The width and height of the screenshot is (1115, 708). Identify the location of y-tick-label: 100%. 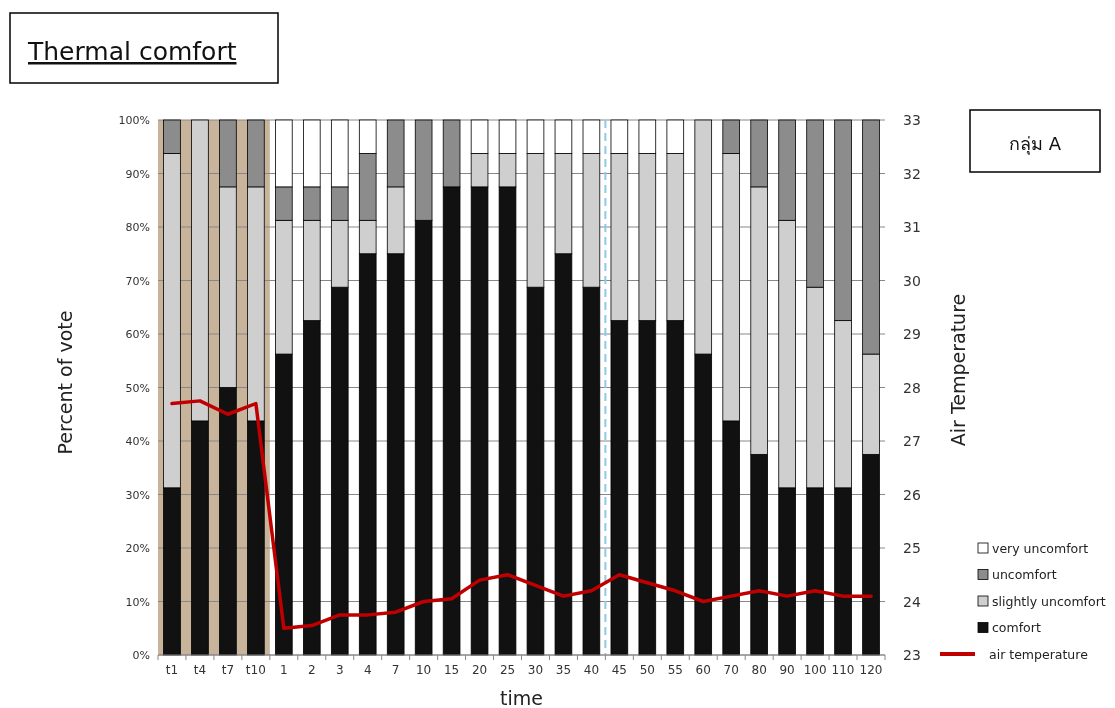
(134, 120).